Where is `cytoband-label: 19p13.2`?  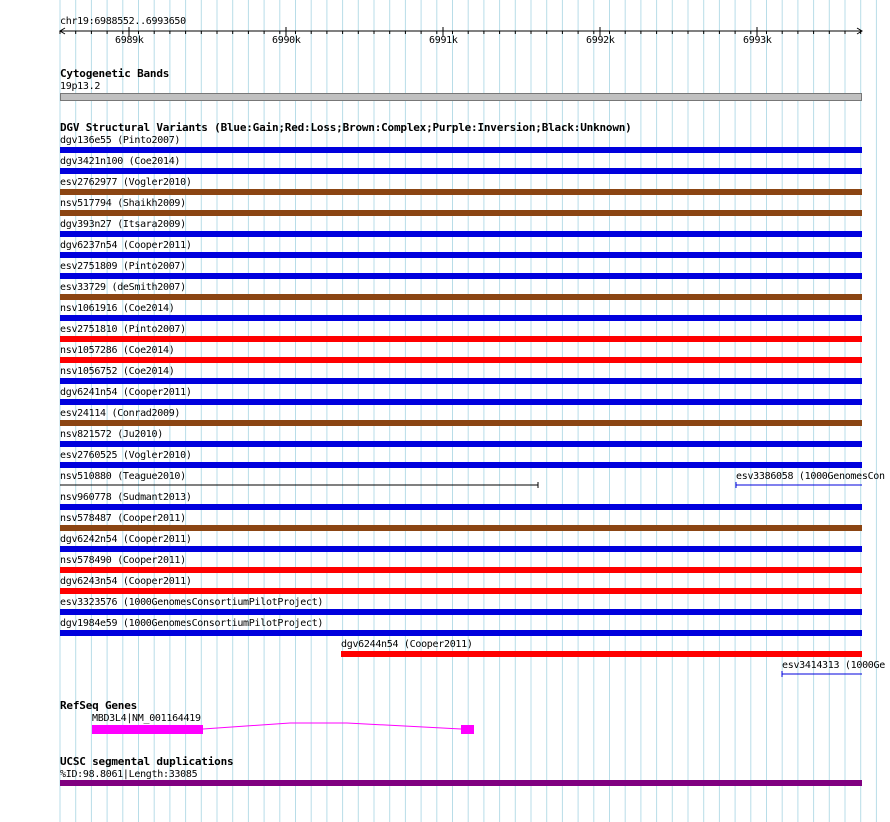
cytoband-label: 19p13.2 is located at coordinates (80, 86).